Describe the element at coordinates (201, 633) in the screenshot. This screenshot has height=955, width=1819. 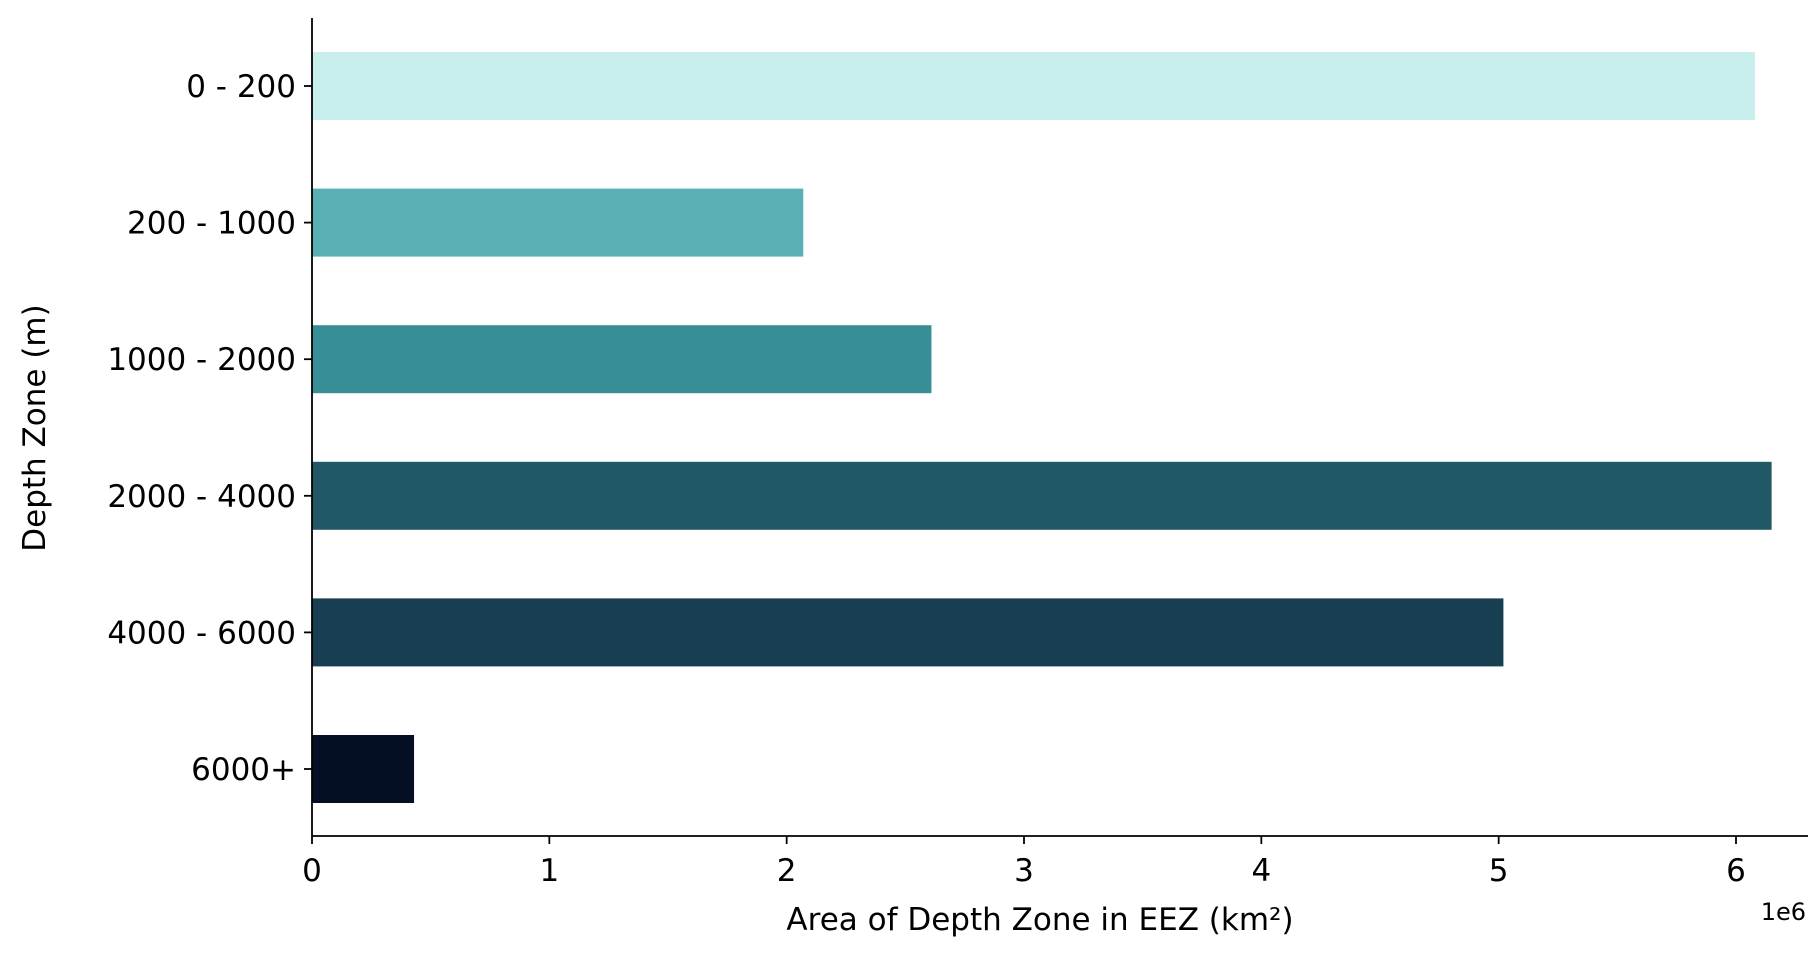
I see `y-tick-label: 4000 - 6000` at that location.